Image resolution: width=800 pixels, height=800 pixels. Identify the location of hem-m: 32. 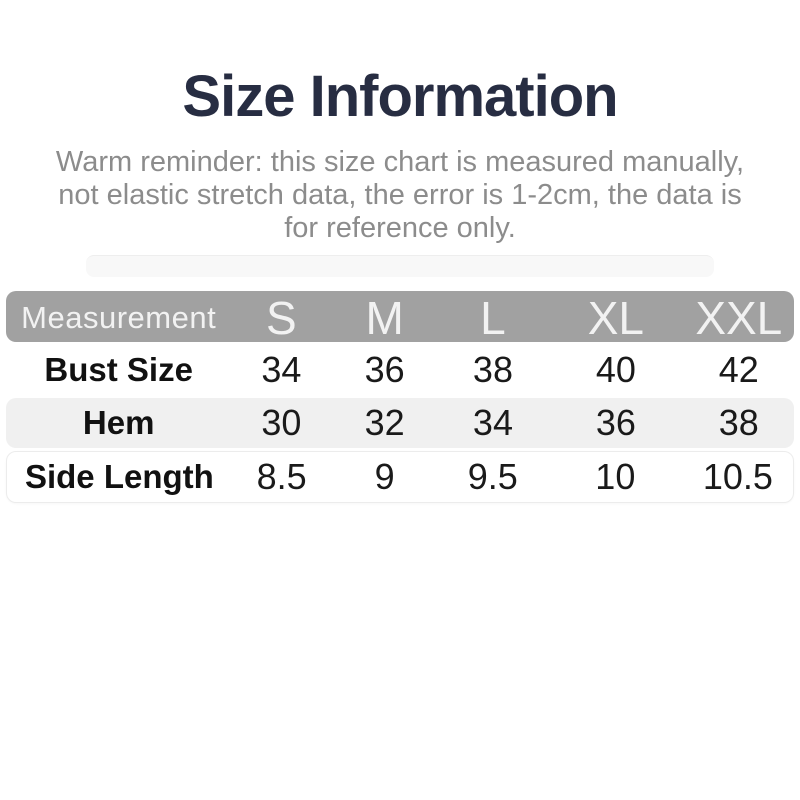
(384, 422).